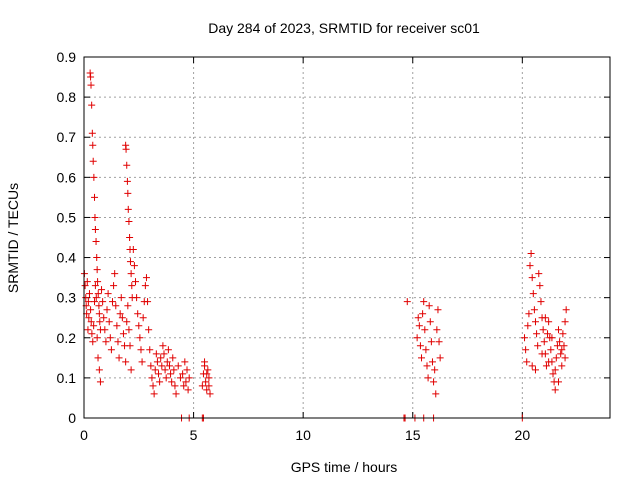 Image resolution: width=640 pixels, height=480 pixels. I want to click on y-axis-label: SRMTID / TECUs, so click(13, 238).